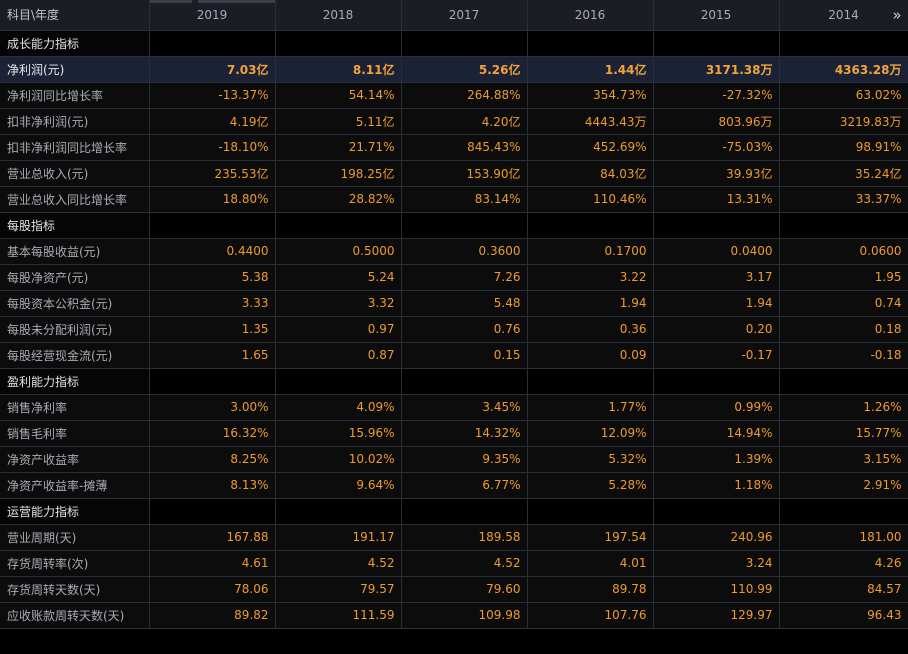 The height and width of the screenshot is (654, 908). What do you see at coordinates (75, 95) in the screenshot?
I see `row-label: 净利润同比增长率` at bounding box center [75, 95].